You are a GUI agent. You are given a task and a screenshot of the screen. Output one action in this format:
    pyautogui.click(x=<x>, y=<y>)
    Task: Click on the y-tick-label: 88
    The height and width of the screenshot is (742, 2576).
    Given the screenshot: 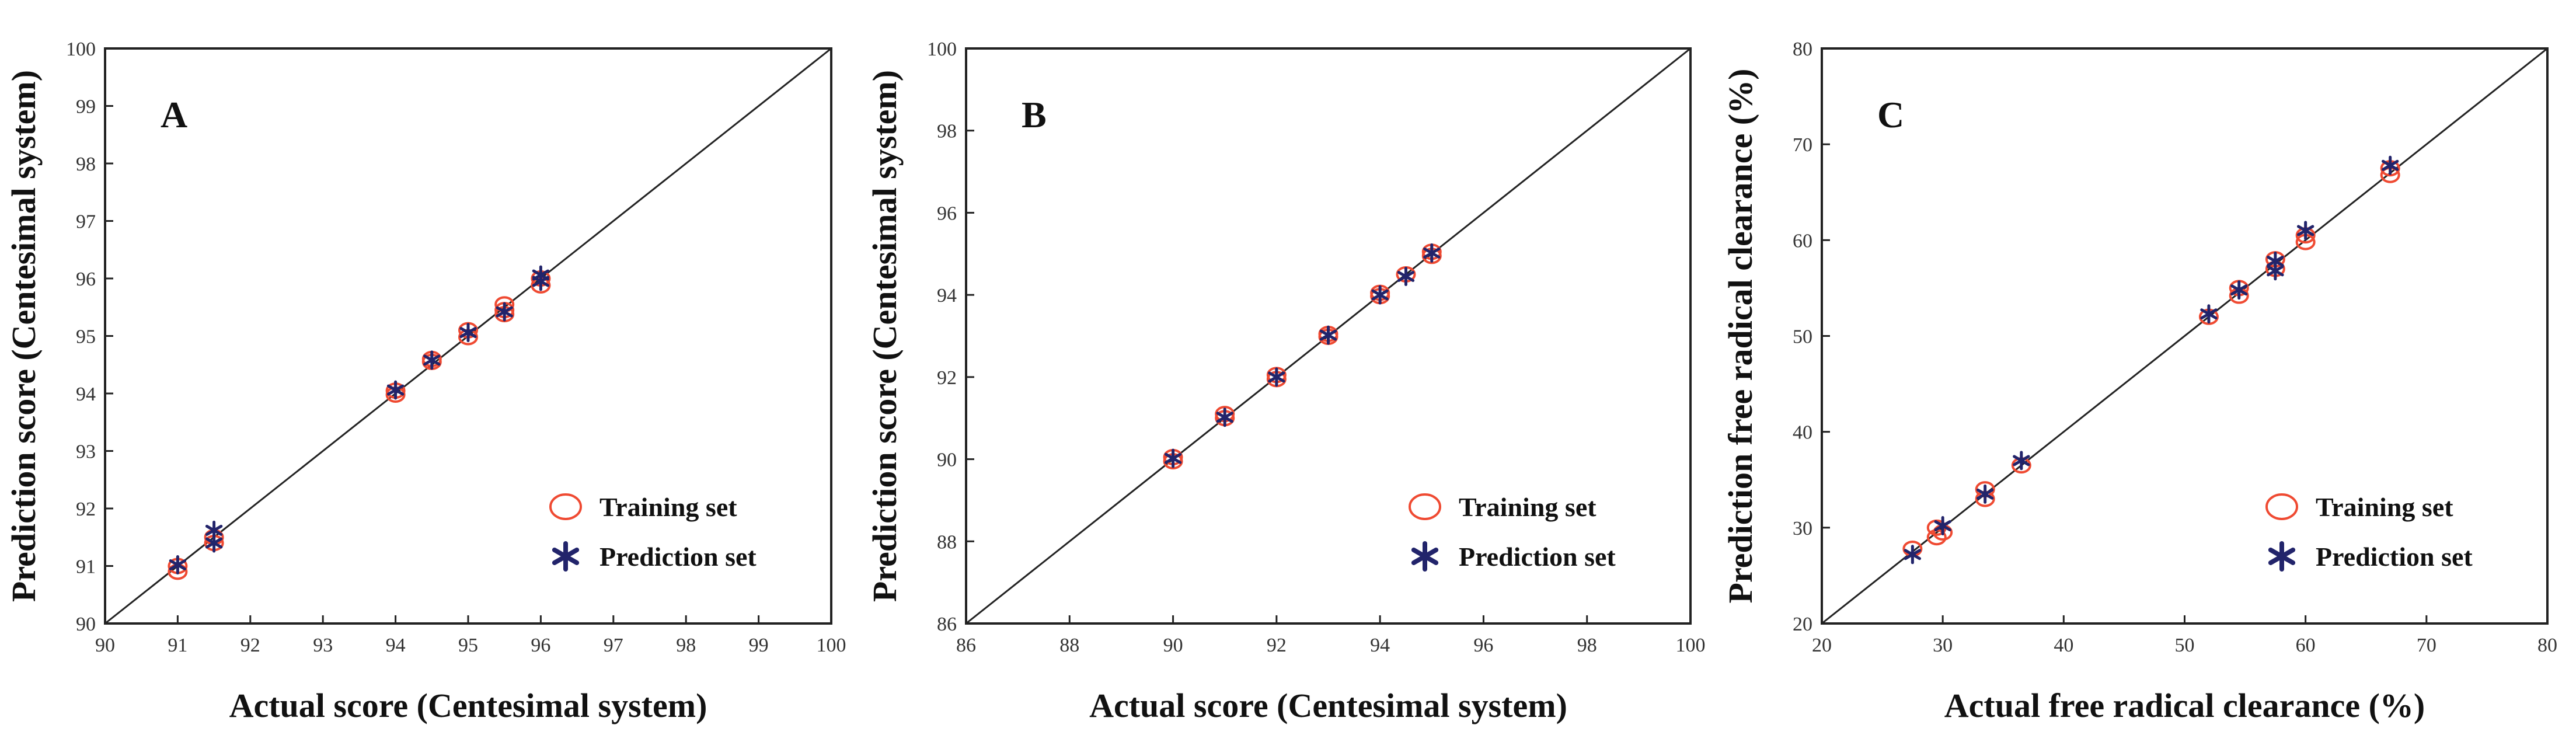 What is the action you would take?
    pyautogui.click(x=947, y=542)
    